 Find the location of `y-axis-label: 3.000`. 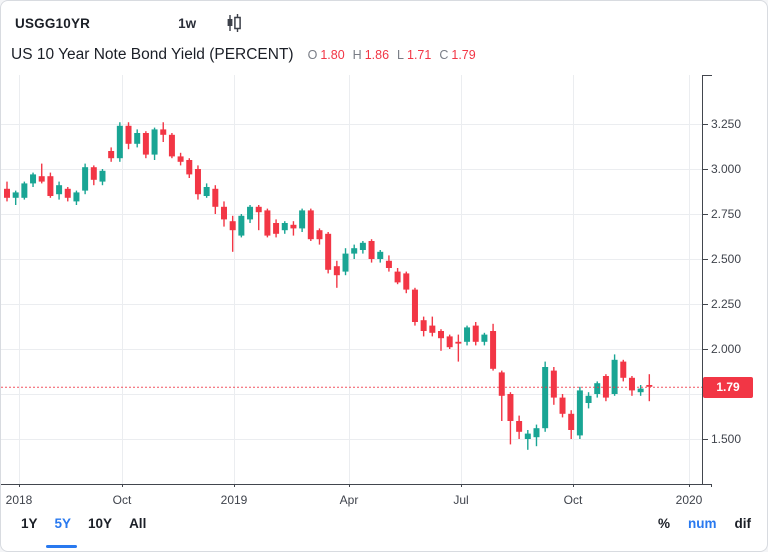

y-axis-label: 3.000 is located at coordinates (726, 169).